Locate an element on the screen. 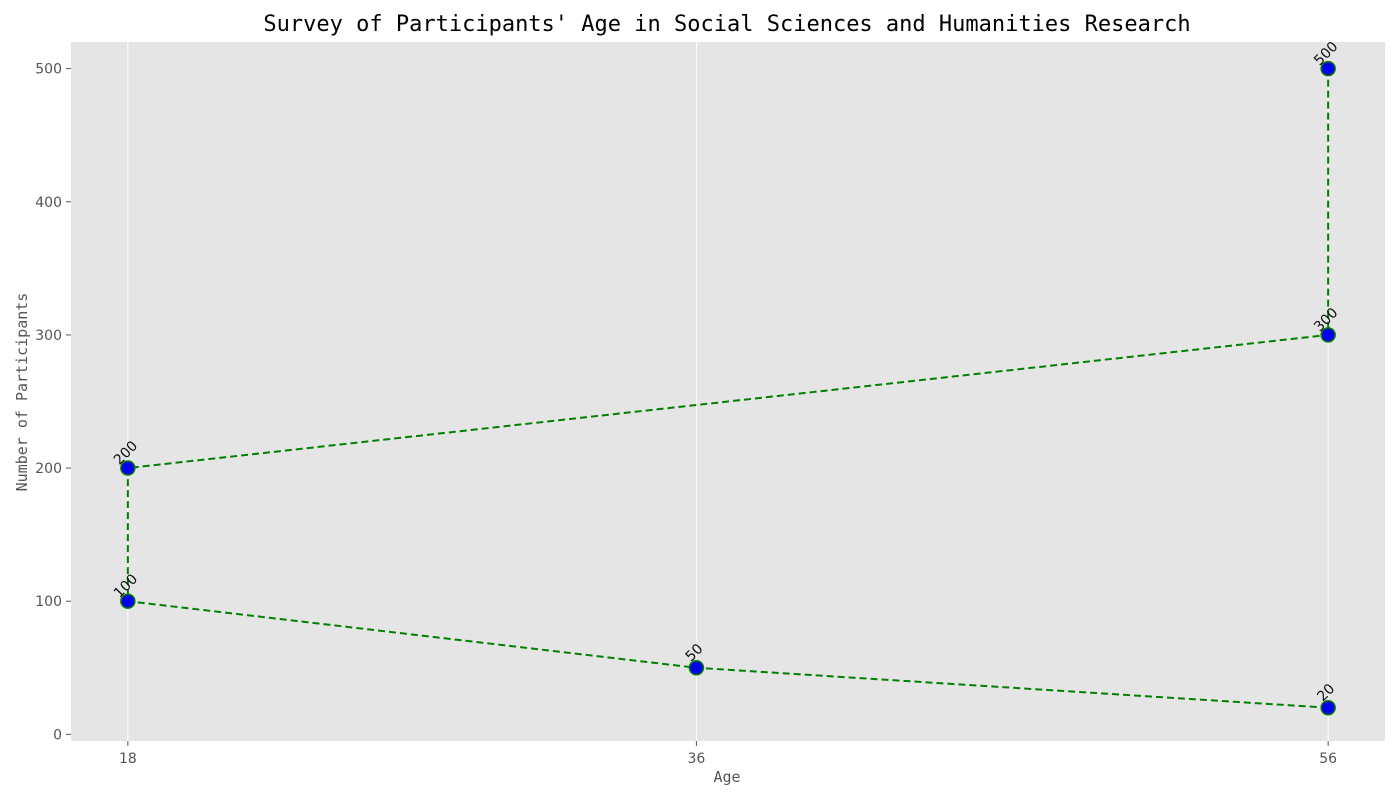 Image resolution: width=1400 pixels, height=800 pixels. y-tick-label: 100 is located at coordinates (48, 602).